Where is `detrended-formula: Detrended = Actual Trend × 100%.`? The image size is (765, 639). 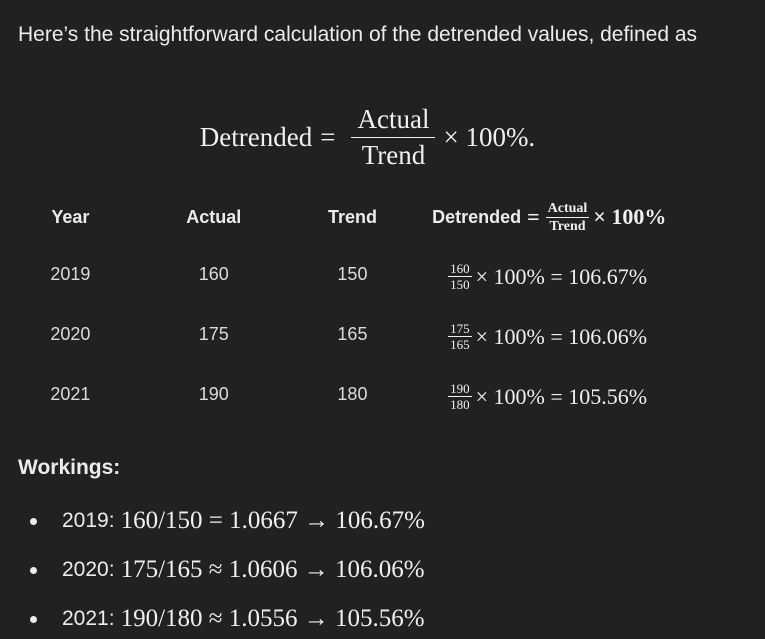
detrended-formula: Detrended = Actual Trend × 100%. is located at coordinates (367, 137).